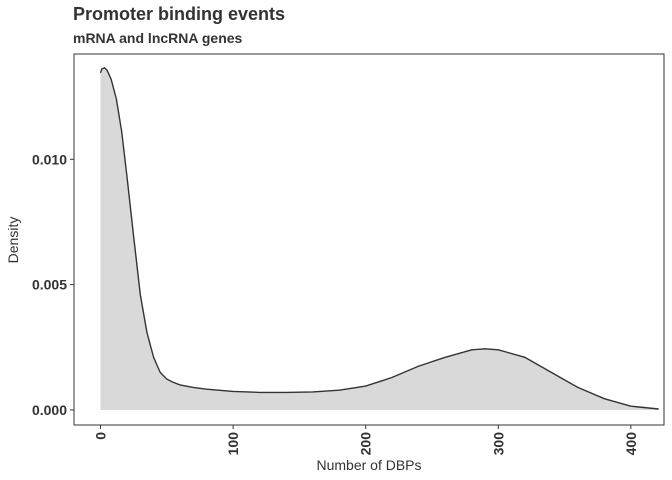 The height and width of the screenshot is (480, 672). Describe the element at coordinates (631, 444) in the screenshot. I see `x-tick-label: 400` at that location.